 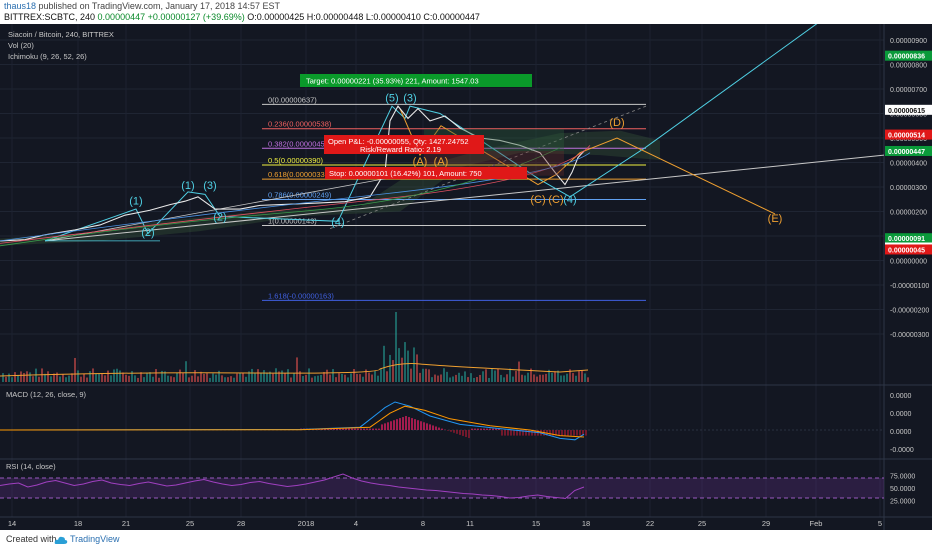 What do you see at coordinates (95, 539) in the screenshot?
I see `tradingview-brand: TradingView` at bounding box center [95, 539].